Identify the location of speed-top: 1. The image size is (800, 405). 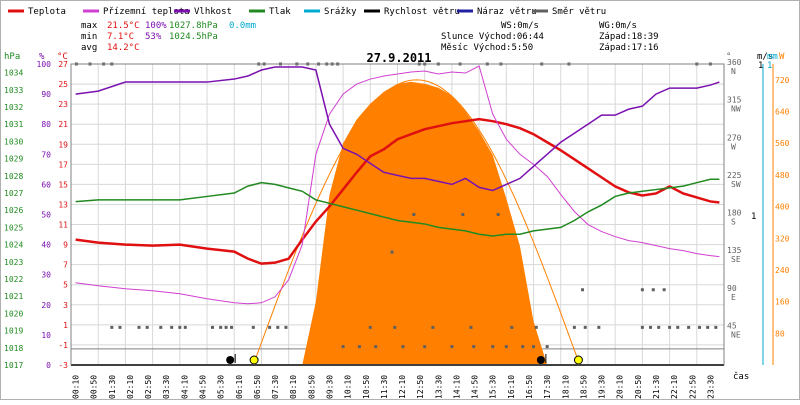
(760, 66).